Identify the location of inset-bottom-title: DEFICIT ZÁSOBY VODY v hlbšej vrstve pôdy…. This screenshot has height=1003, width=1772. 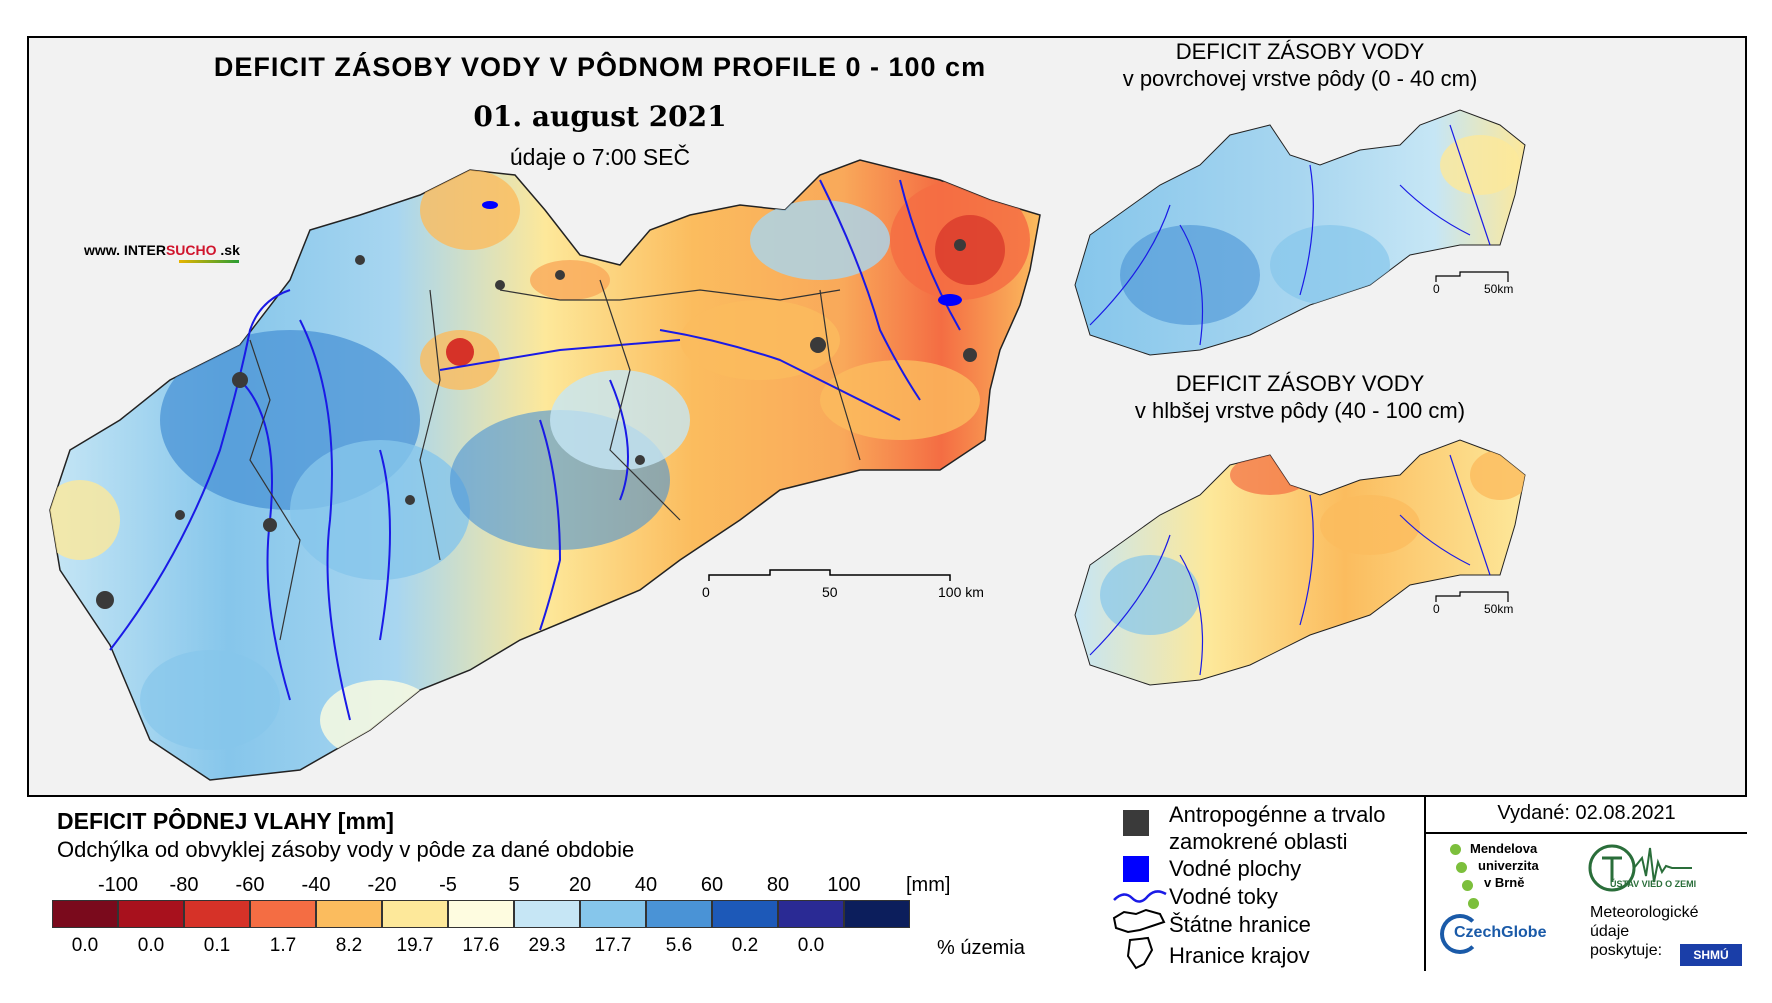
(1300, 397).